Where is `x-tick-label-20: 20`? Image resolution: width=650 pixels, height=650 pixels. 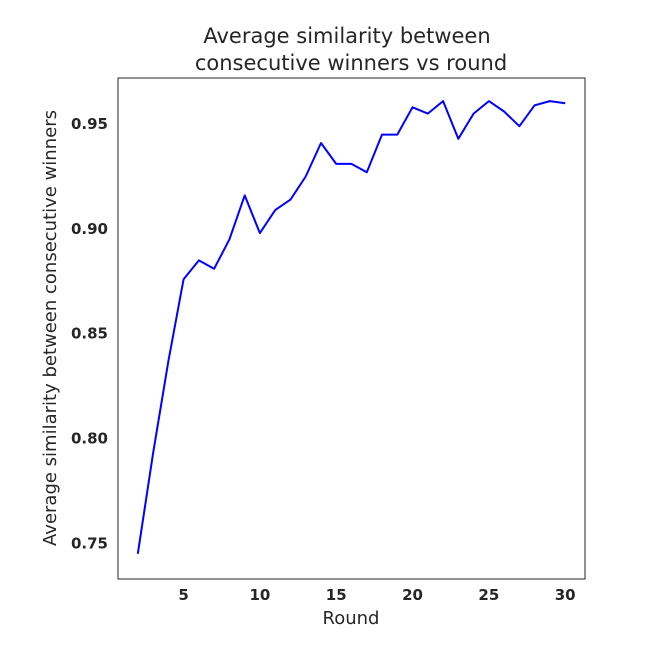 x-tick-label-20: 20 is located at coordinates (412, 595).